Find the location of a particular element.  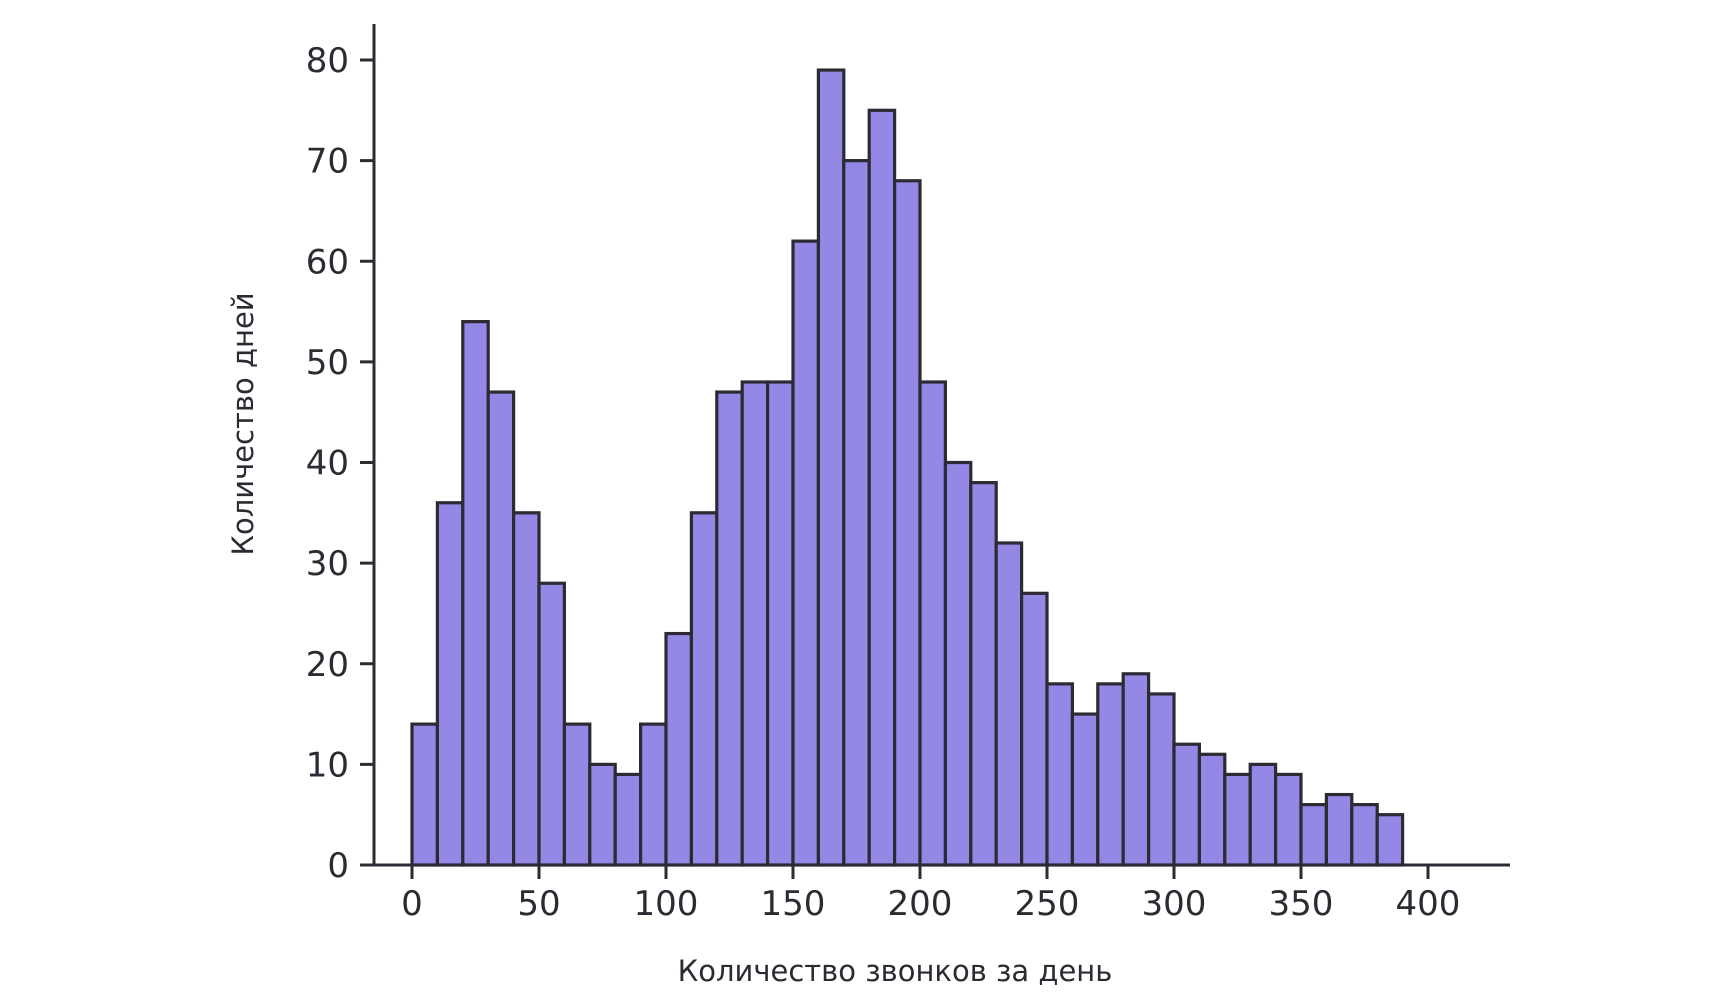

x-axis-label: Количество звонков за день is located at coordinates (895, 971).